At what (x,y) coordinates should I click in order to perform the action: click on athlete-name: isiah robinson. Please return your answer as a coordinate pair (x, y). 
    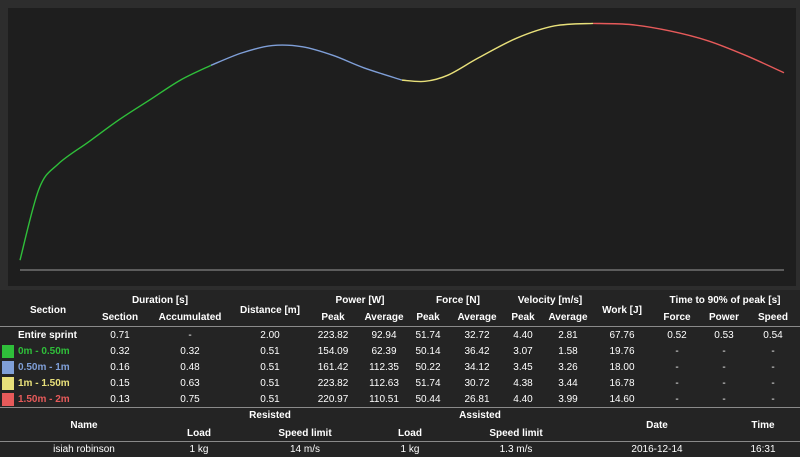
    Looking at the image, I should click on (84, 449).